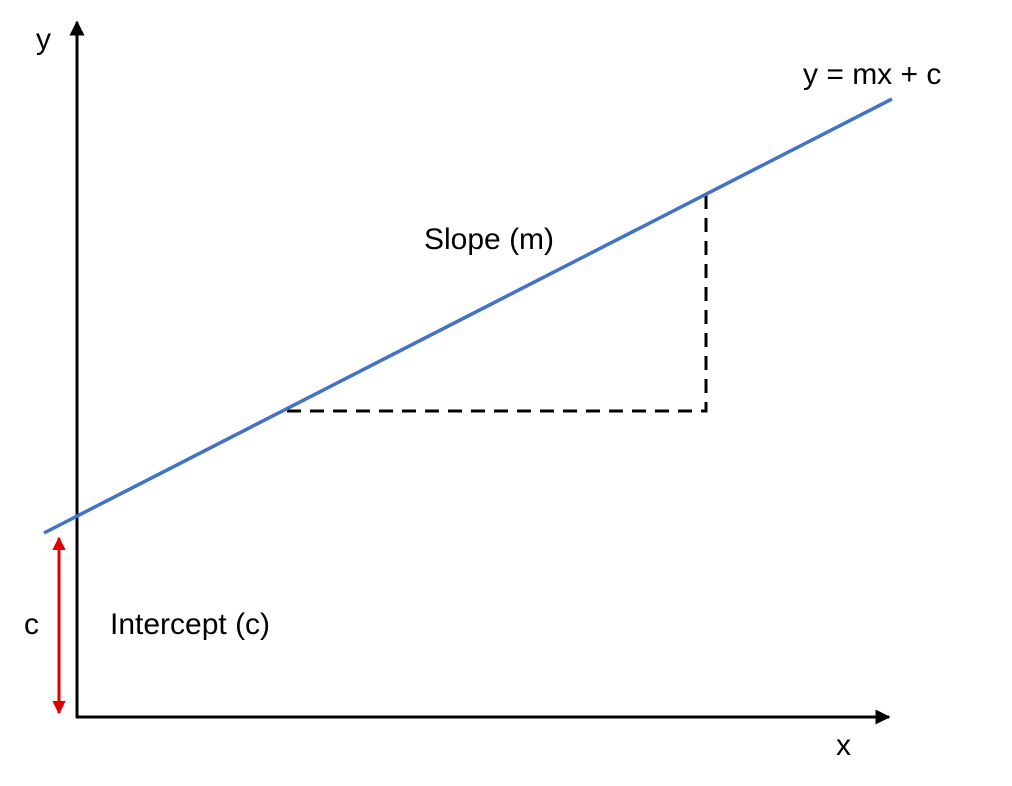 The image size is (1012, 786). I want to click on intercept-marker-label: c, so click(31, 624).